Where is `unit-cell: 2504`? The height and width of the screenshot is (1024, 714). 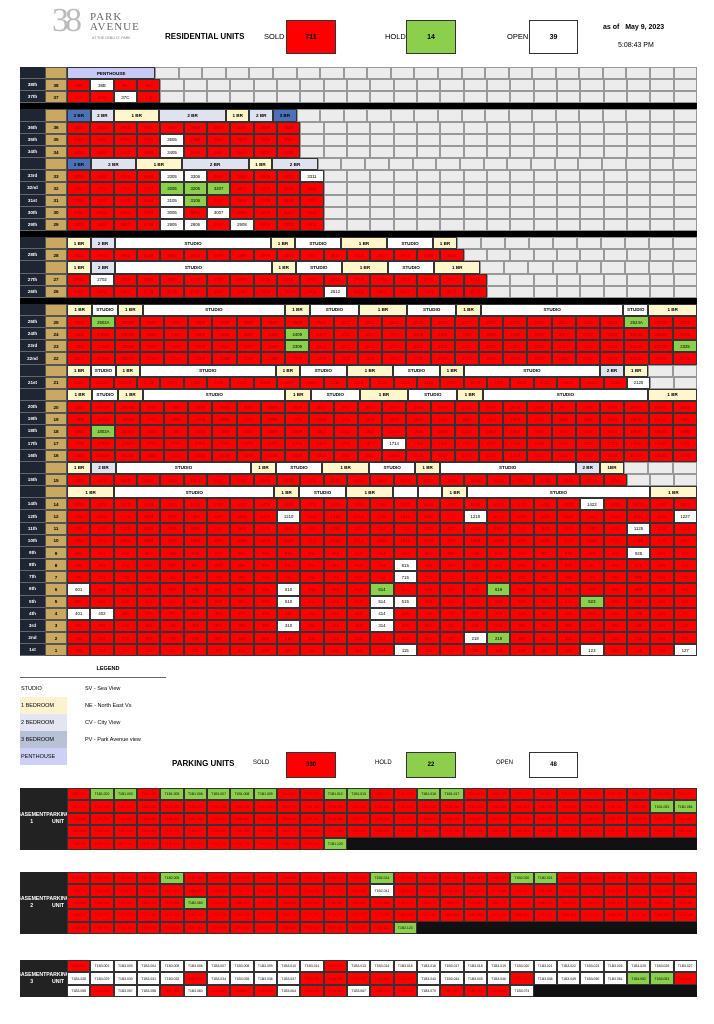
unit-cell: 2504 is located at coordinates (176, 322).